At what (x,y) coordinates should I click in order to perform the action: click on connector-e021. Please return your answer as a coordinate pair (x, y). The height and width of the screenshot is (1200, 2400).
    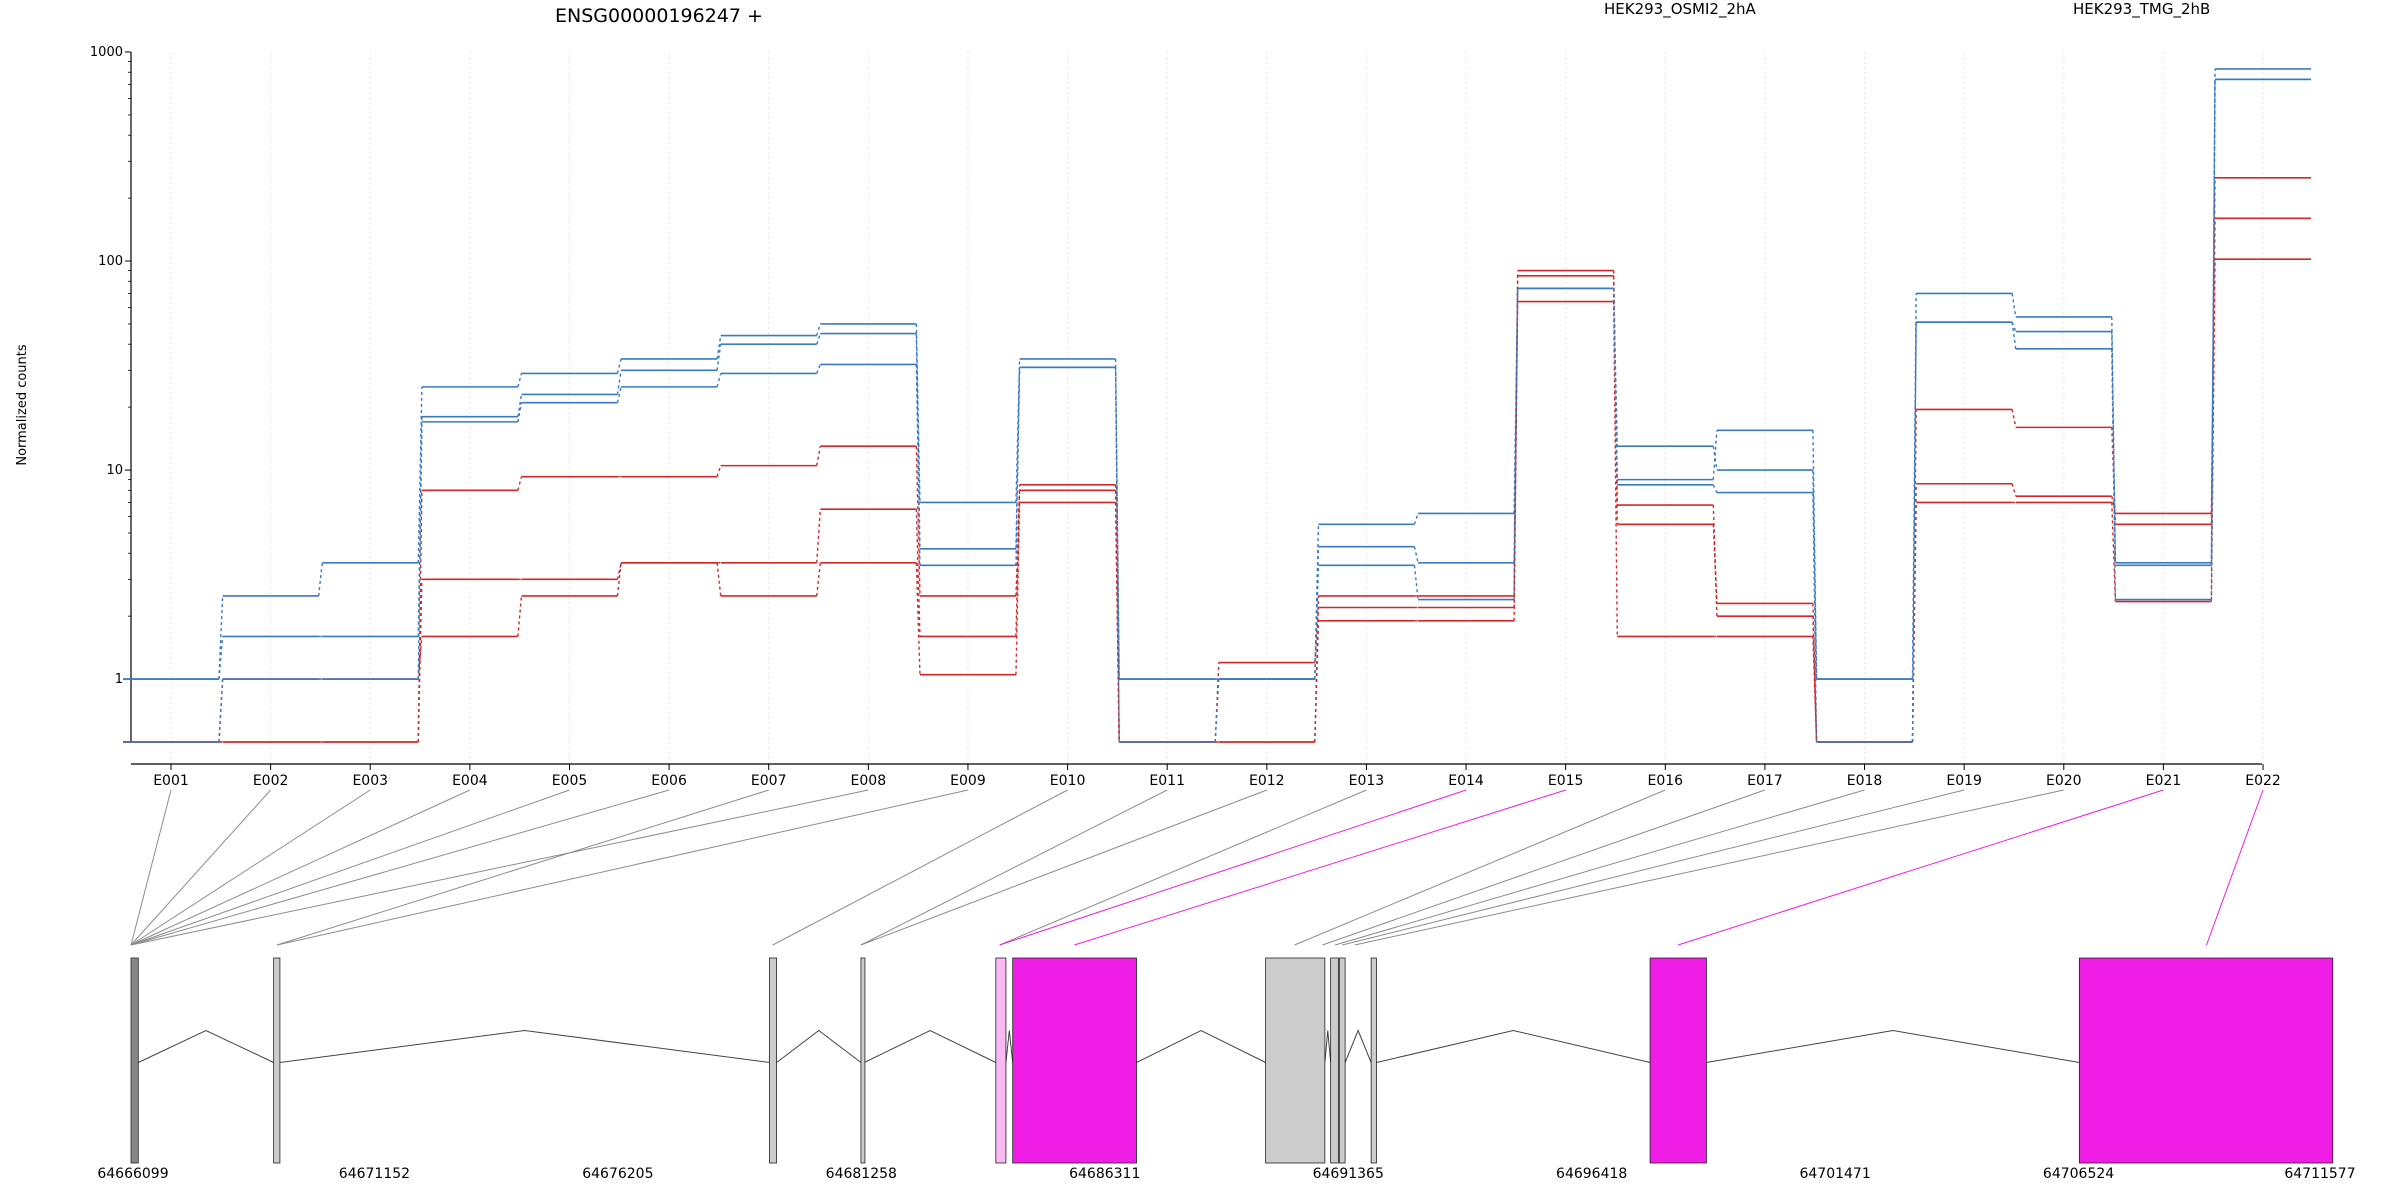
    Looking at the image, I should click on (1920, 867).